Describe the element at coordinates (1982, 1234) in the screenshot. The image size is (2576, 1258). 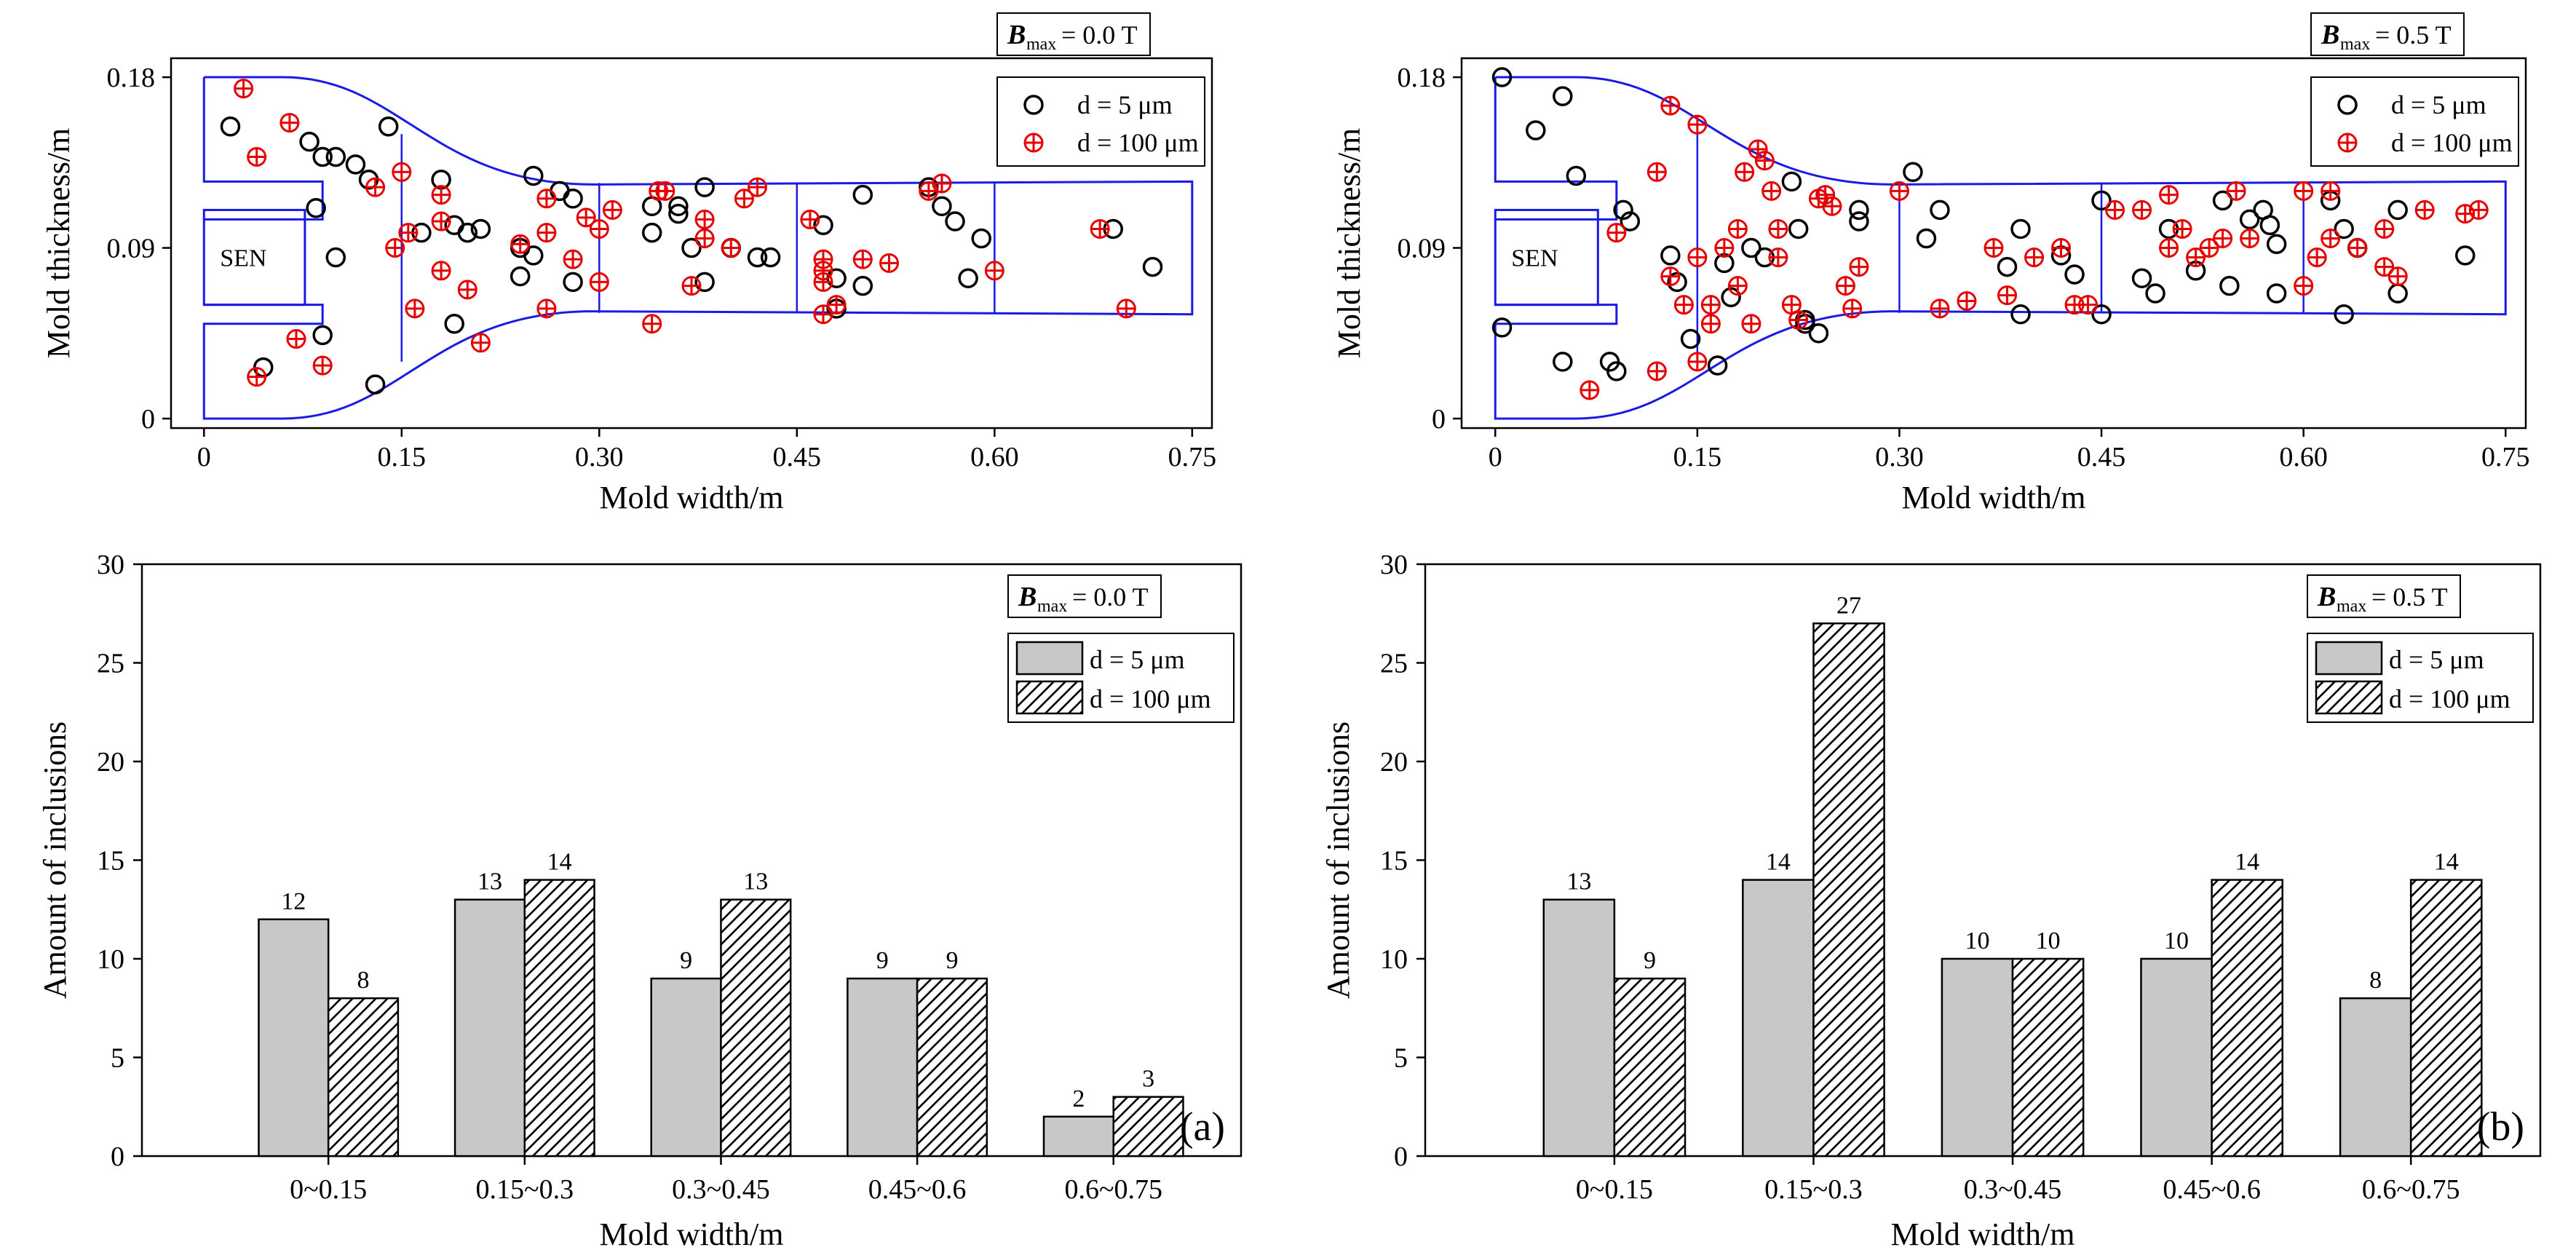
I see `x-axis-title: Mold width/m` at that location.